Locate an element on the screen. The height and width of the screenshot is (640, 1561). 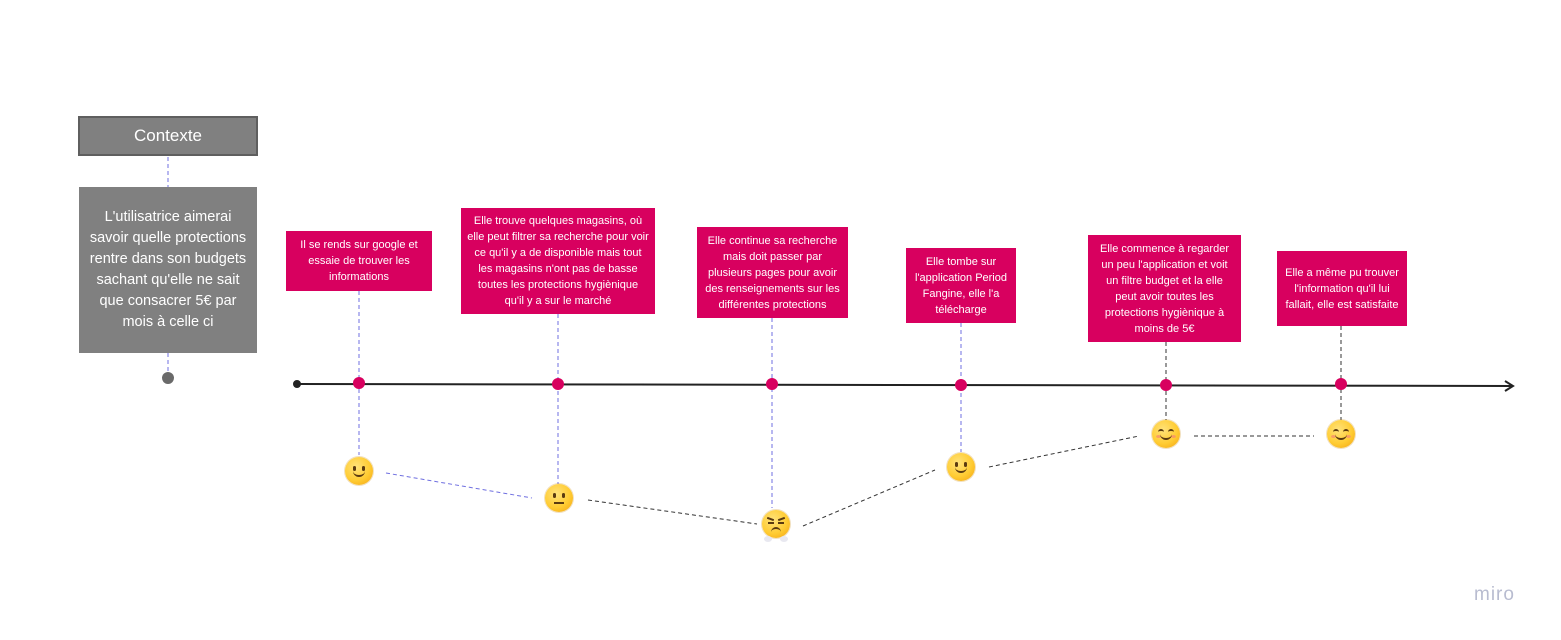
step-6-point is located at coordinates (1341, 384).